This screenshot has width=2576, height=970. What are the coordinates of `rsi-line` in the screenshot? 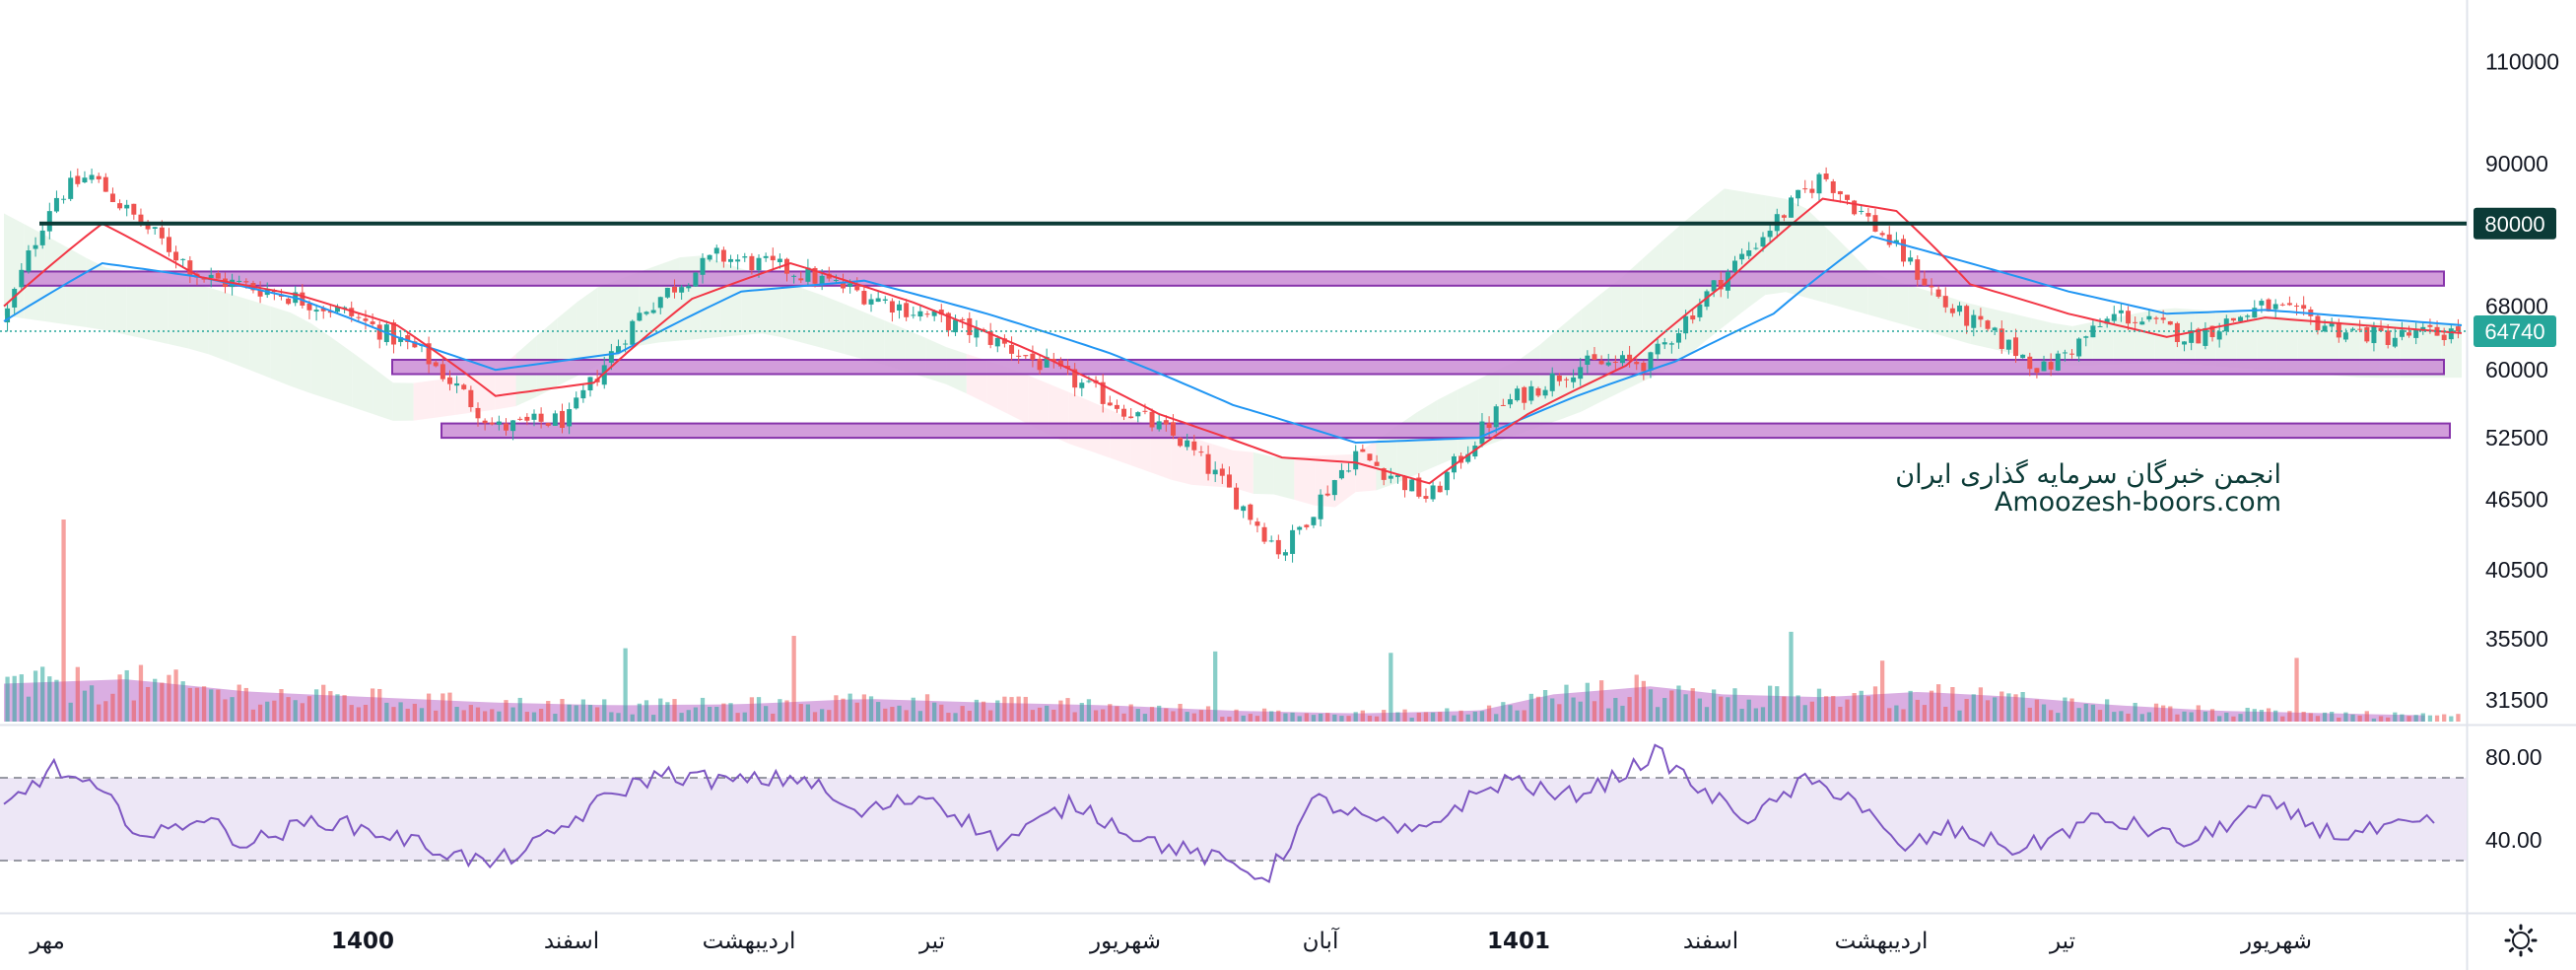 It's located at (1219, 813).